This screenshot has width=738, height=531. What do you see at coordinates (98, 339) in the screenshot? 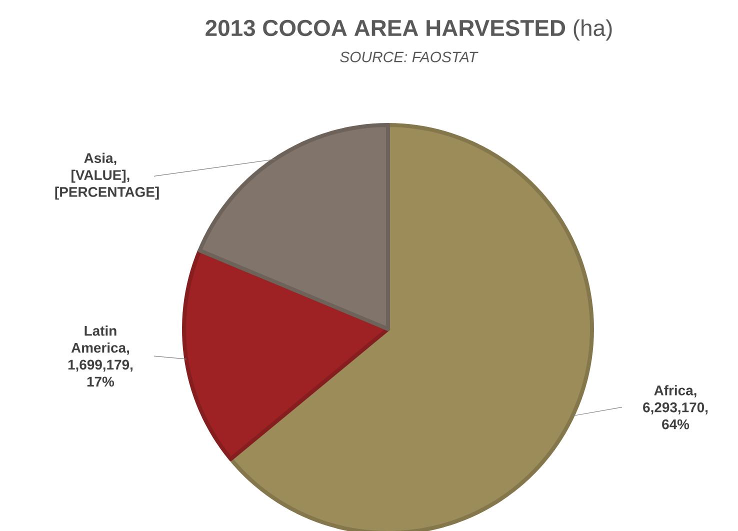
I see `slice-label: Latin America` at bounding box center [98, 339].